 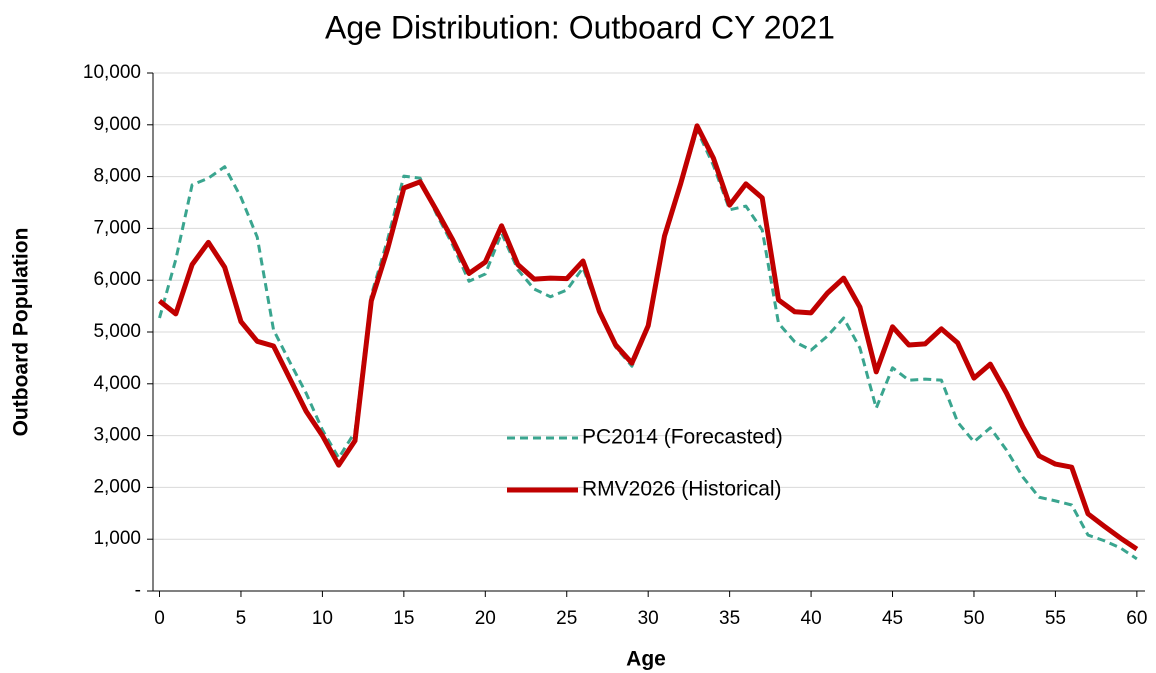 I want to click on y-tick-label: 10,000, so click(x=112, y=72).